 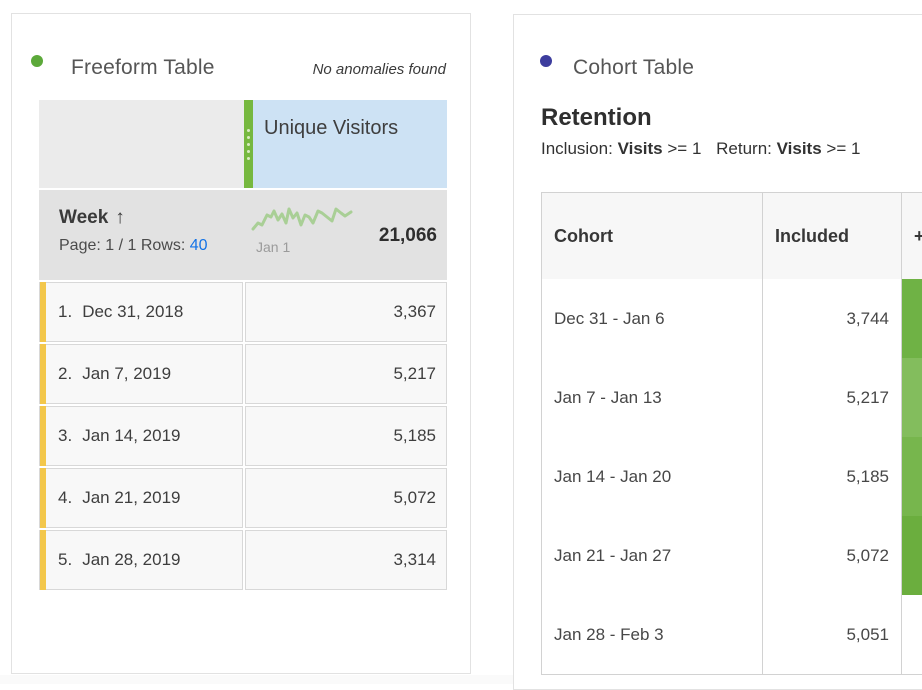 What do you see at coordinates (652, 397) in the screenshot?
I see `cohort-range-cell: Jan 7 - Jan 13` at bounding box center [652, 397].